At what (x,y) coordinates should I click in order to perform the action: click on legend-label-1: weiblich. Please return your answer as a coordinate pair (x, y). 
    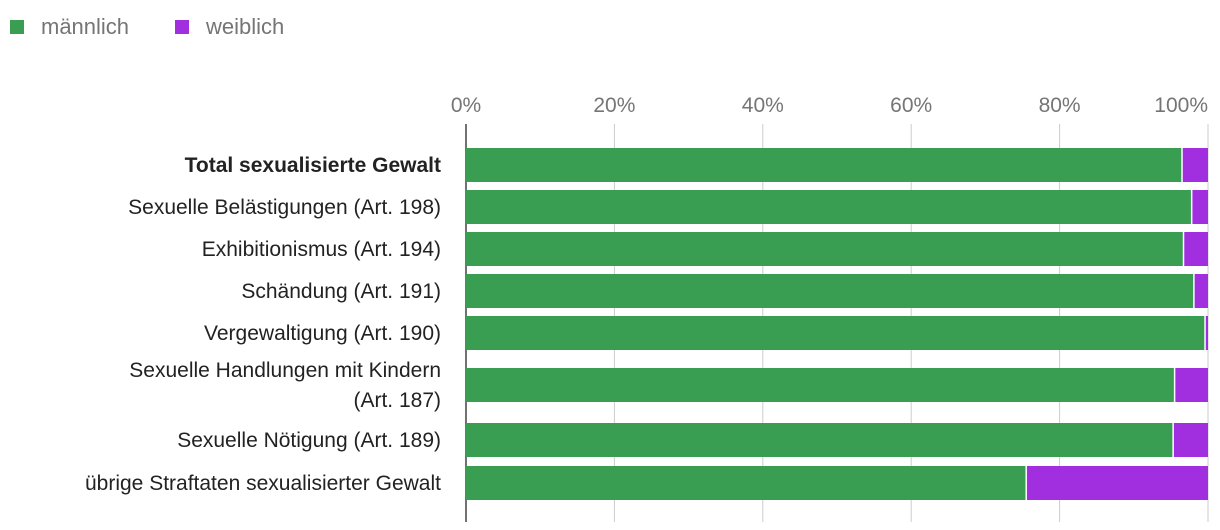
    Looking at the image, I should click on (244, 26).